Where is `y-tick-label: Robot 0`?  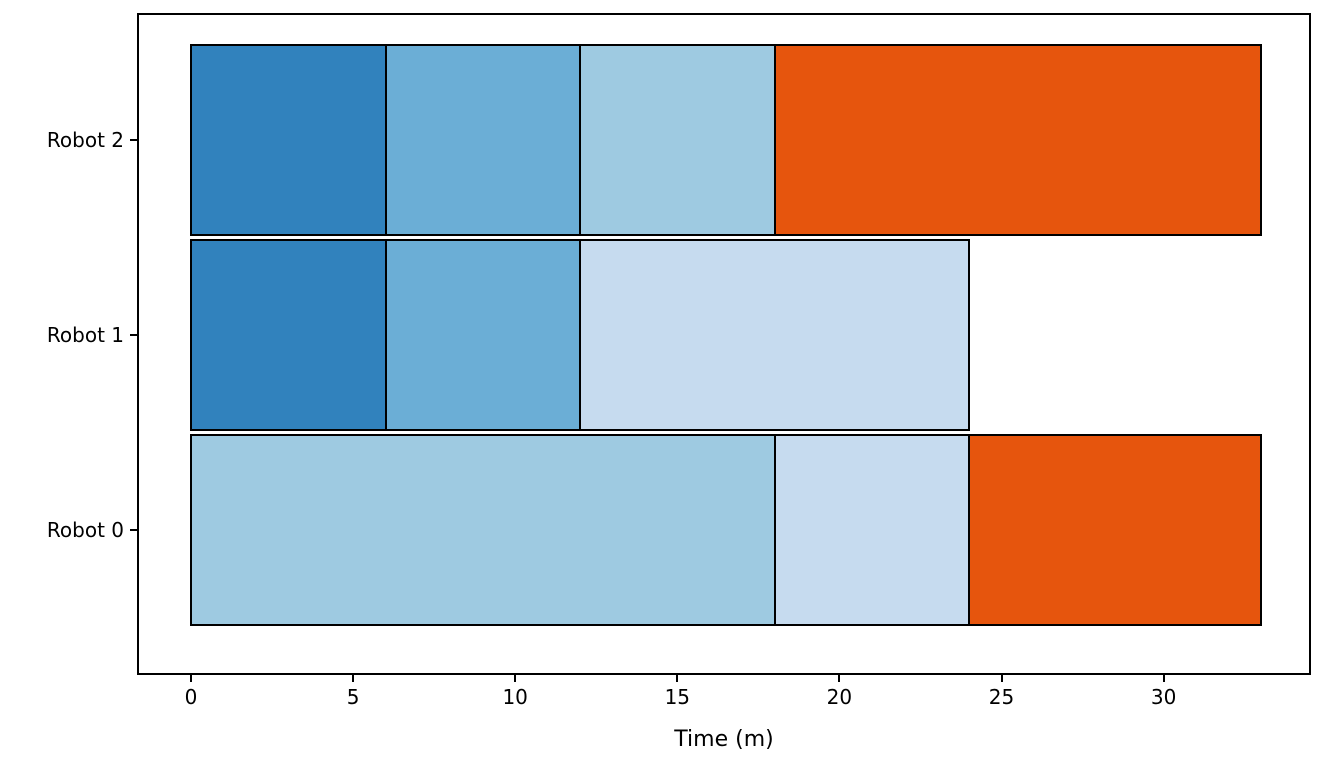
y-tick-label: Robot 0 is located at coordinates (85, 529).